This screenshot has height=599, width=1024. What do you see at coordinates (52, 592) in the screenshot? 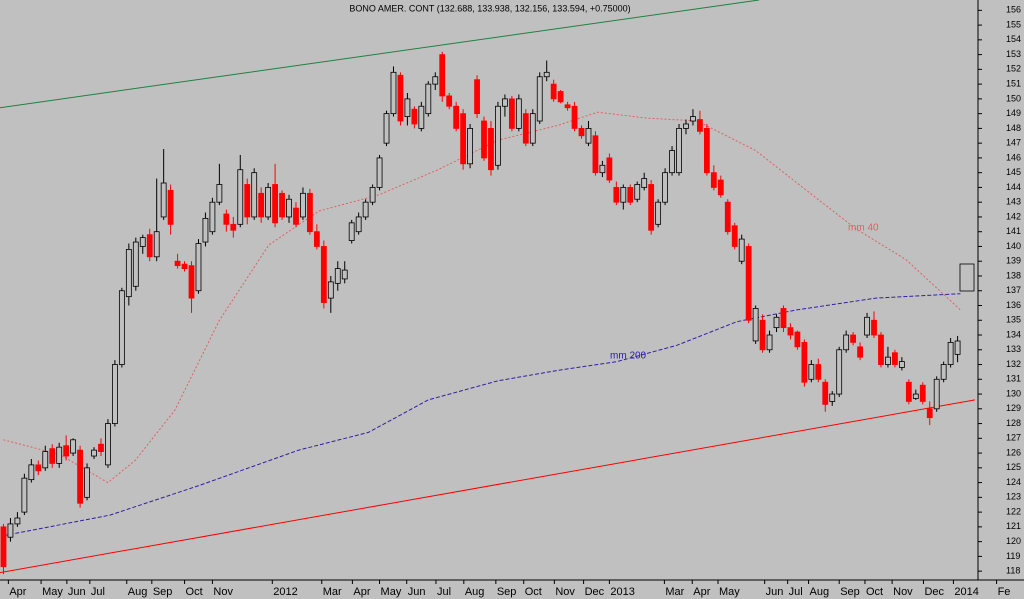
I see `x-tick-label: May` at bounding box center [52, 592].